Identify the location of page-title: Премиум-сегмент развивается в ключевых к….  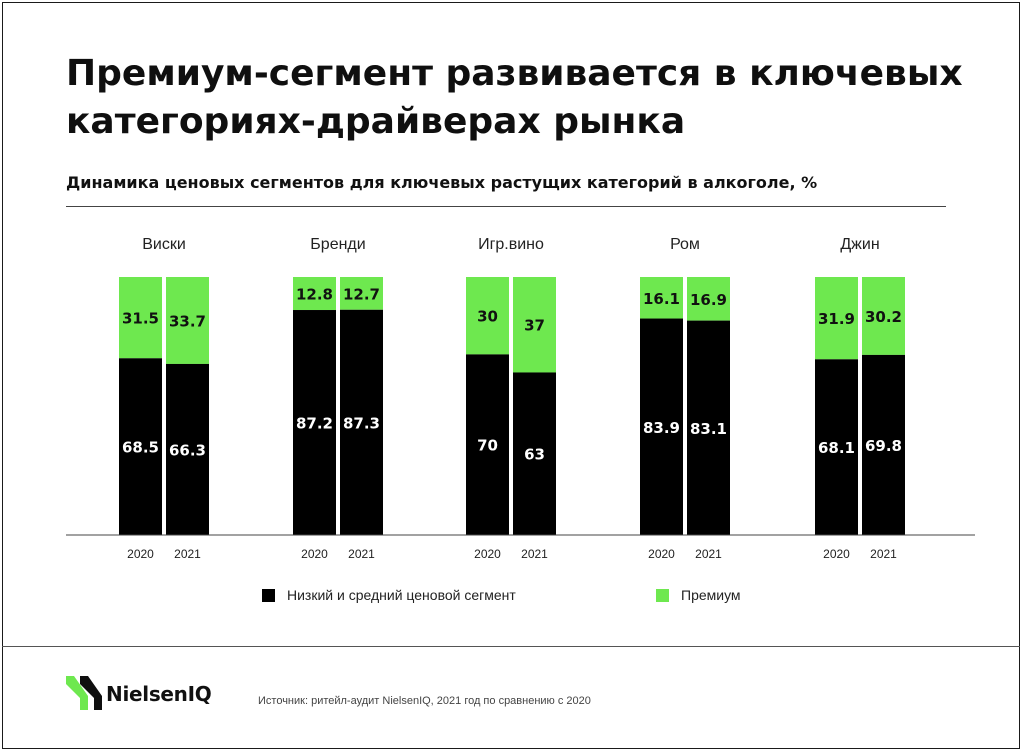
(514, 97).